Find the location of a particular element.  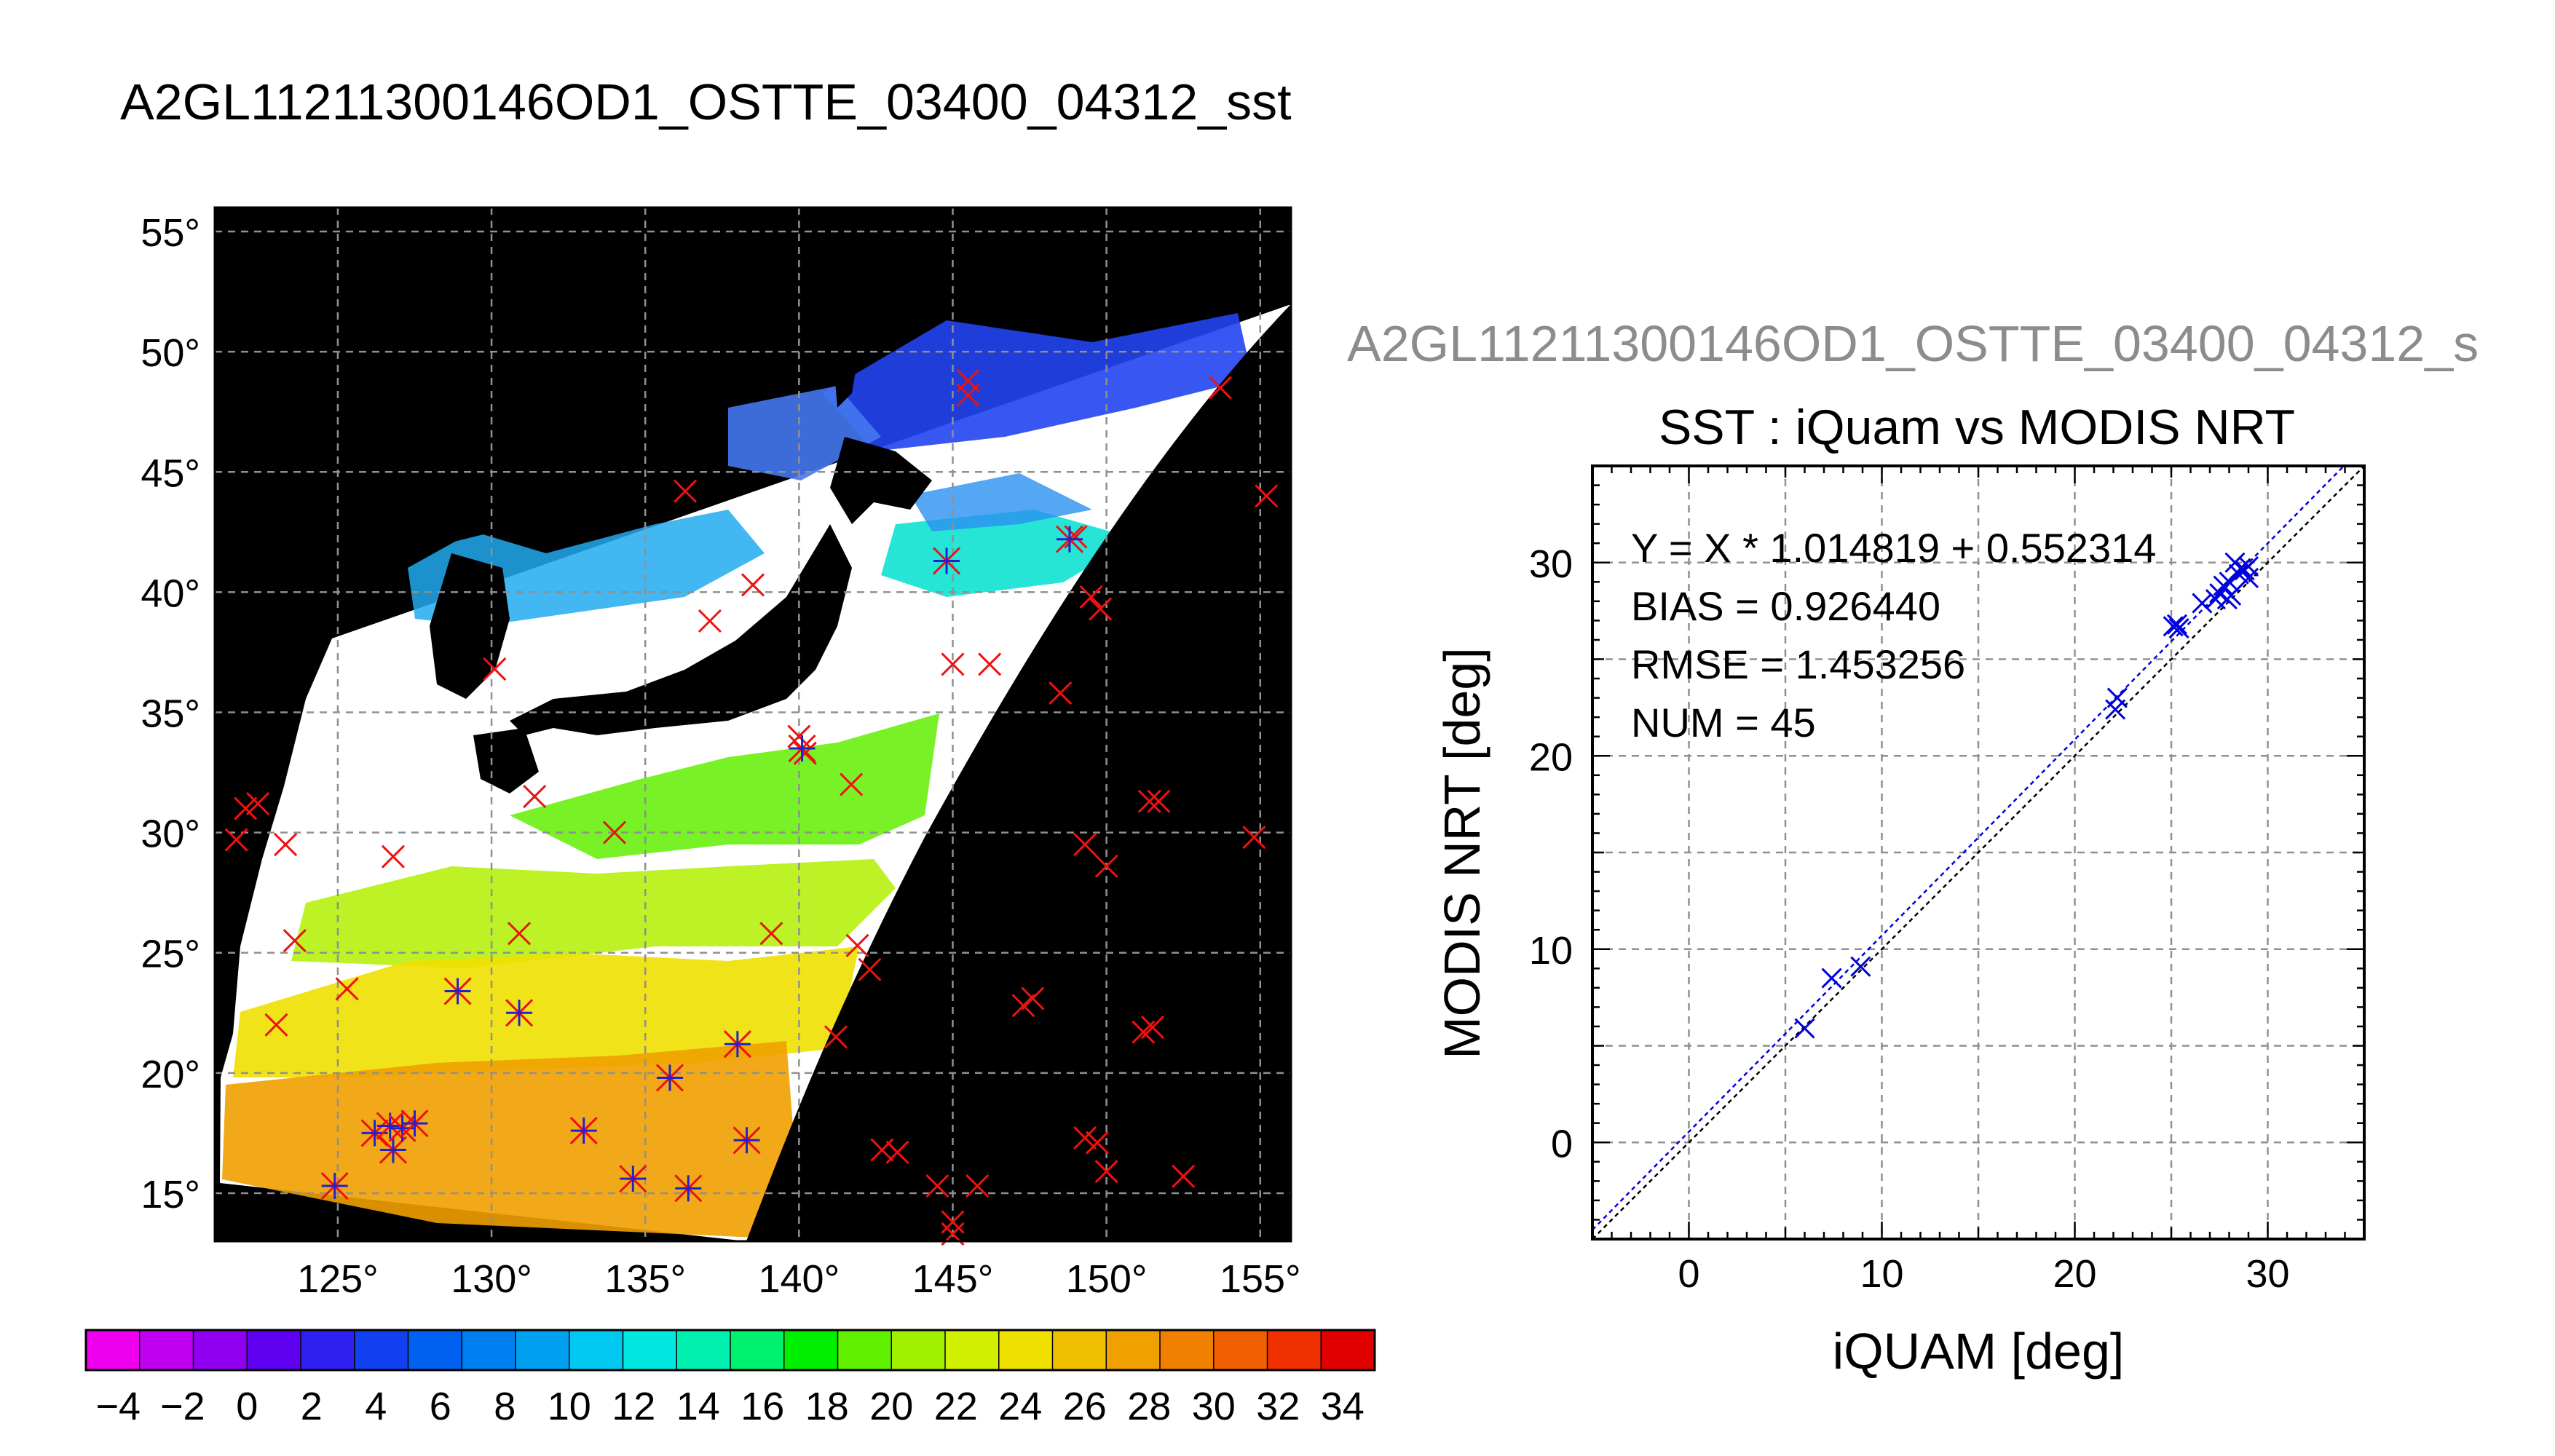

map-lat-tick-labels: 15° 20° 25° 30° 35° 40° 45° 50° 55° is located at coordinates (170, 713).